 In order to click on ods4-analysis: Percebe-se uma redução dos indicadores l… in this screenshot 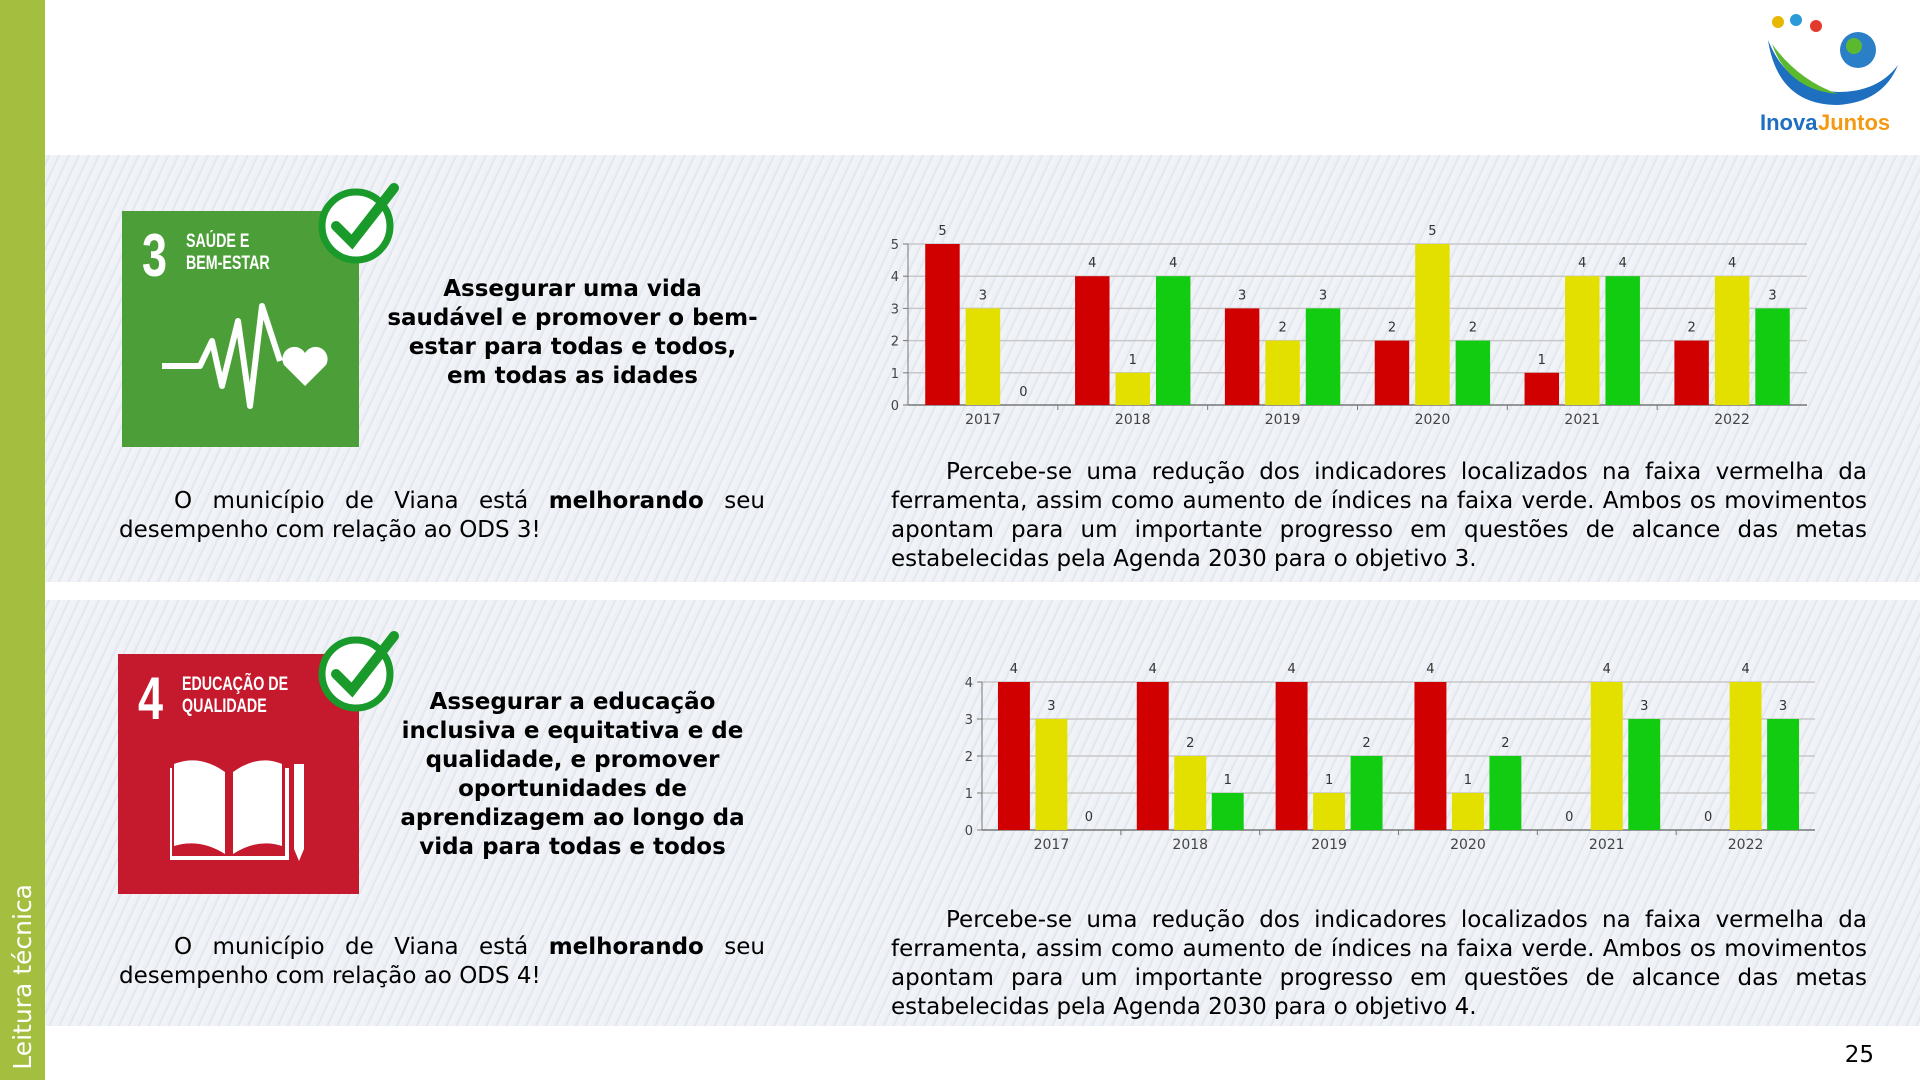, I will do `click(1379, 963)`.